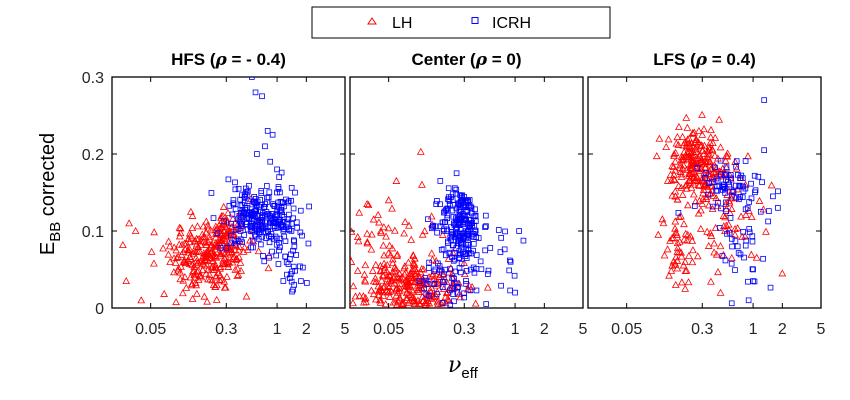 The height and width of the screenshot is (400, 850). I want to click on x-tick-label: 5, so click(583, 329).